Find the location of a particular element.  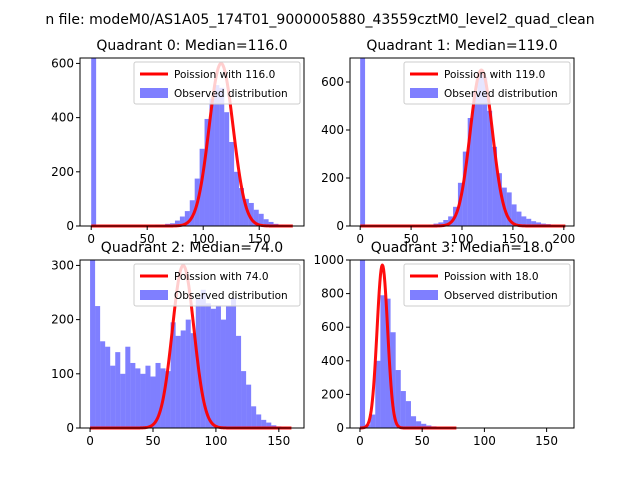

y-tick-label: 800 is located at coordinates (332, 294).